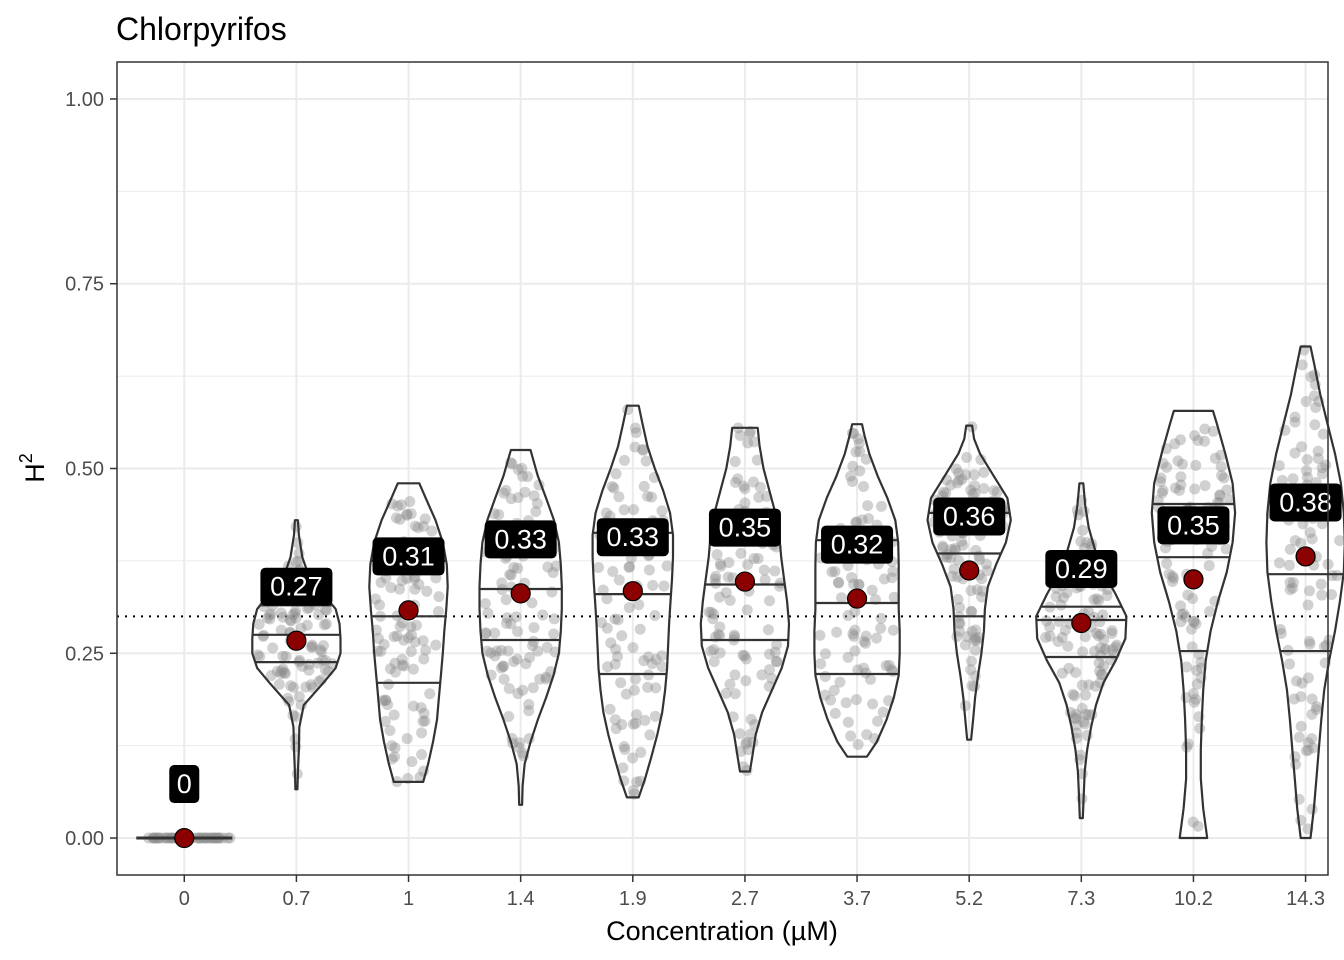  I want to click on mean-label: 0.35, so click(1193, 525).